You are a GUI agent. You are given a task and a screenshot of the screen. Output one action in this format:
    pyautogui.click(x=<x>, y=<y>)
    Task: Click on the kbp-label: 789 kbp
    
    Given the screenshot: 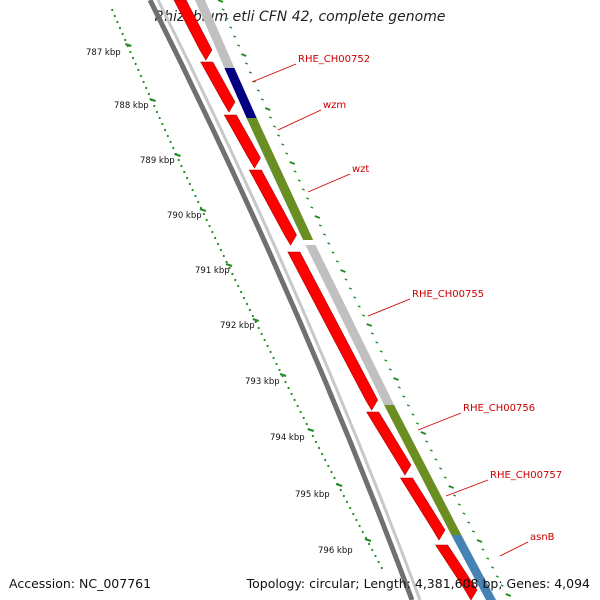 What is the action you would take?
    pyautogui.click(x=157, y=161)
    